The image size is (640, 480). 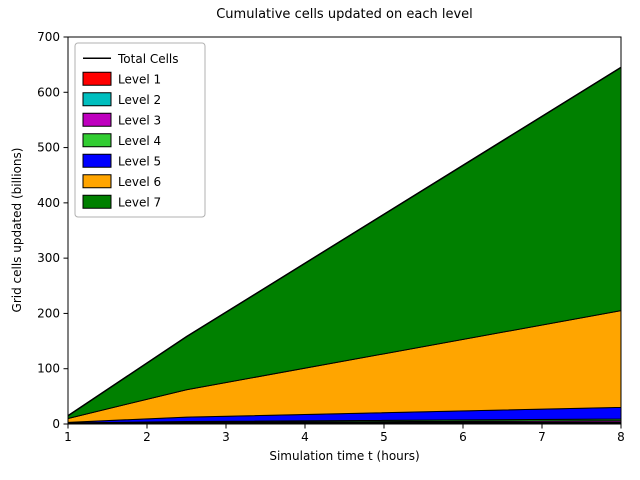 What do you see at coordinates (139, 141) in the screenshot?
I see `legend-label-level-4: Level 4` at bounding box center [139, 141].